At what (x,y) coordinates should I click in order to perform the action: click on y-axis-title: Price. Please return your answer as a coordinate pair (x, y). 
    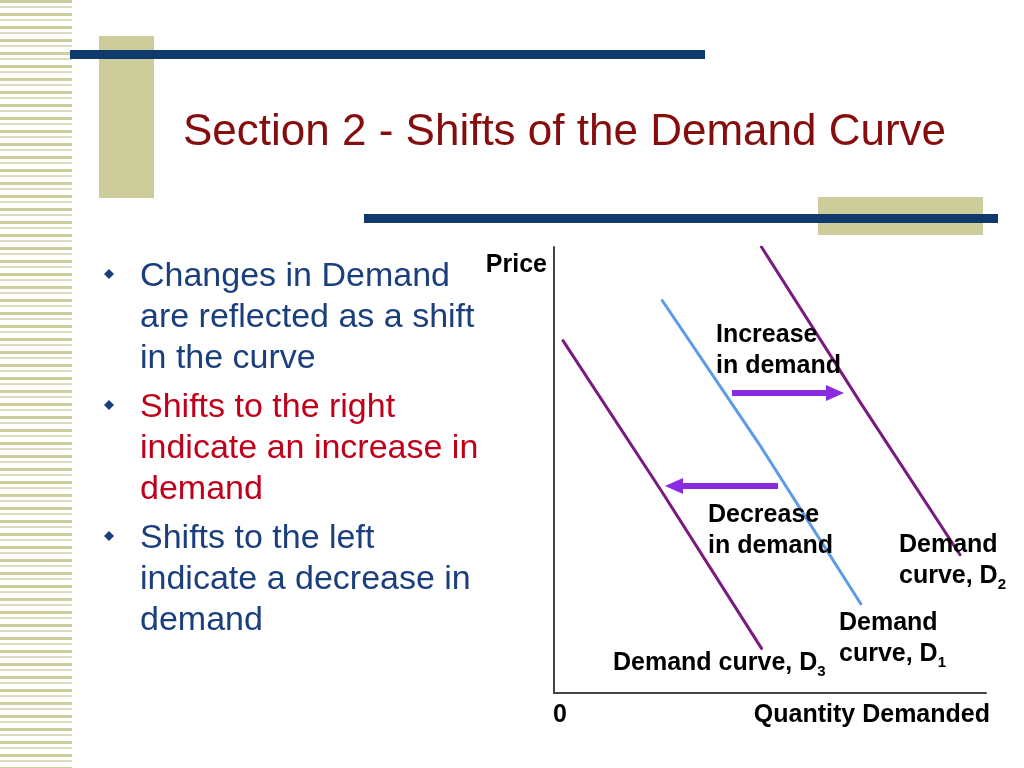
    Looking at the image, I should click on (516, 263).